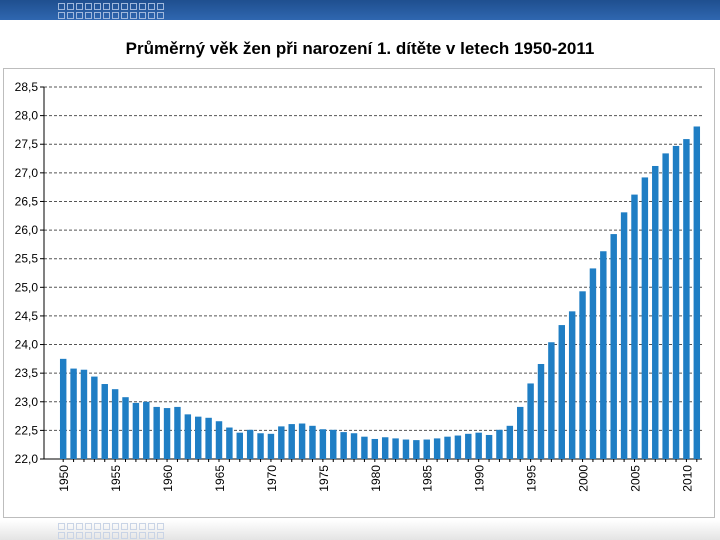 This screenshot has height=540, width=720. I want to click on x-tick-label: 1995, so click(532, 478).